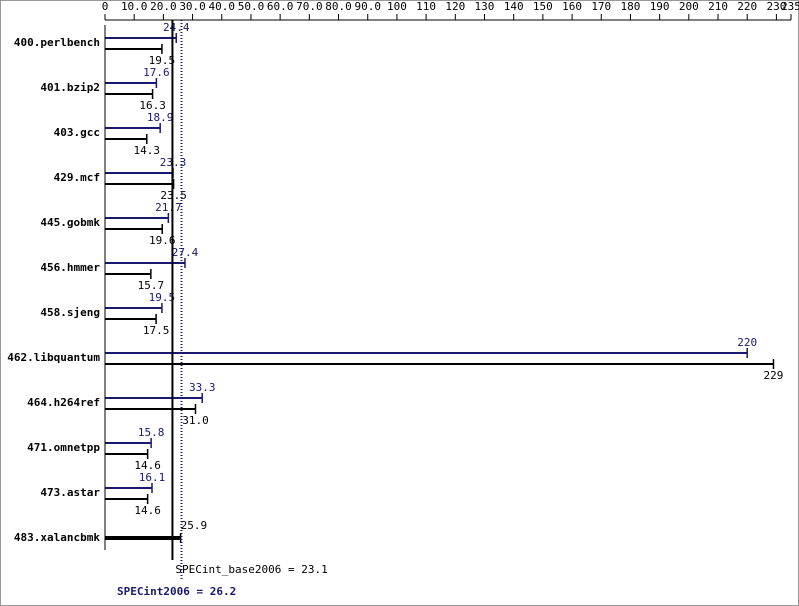  Describe the element at coordinates (160, 117) in the screenshot. I see `value-label: 18.9` at that location.